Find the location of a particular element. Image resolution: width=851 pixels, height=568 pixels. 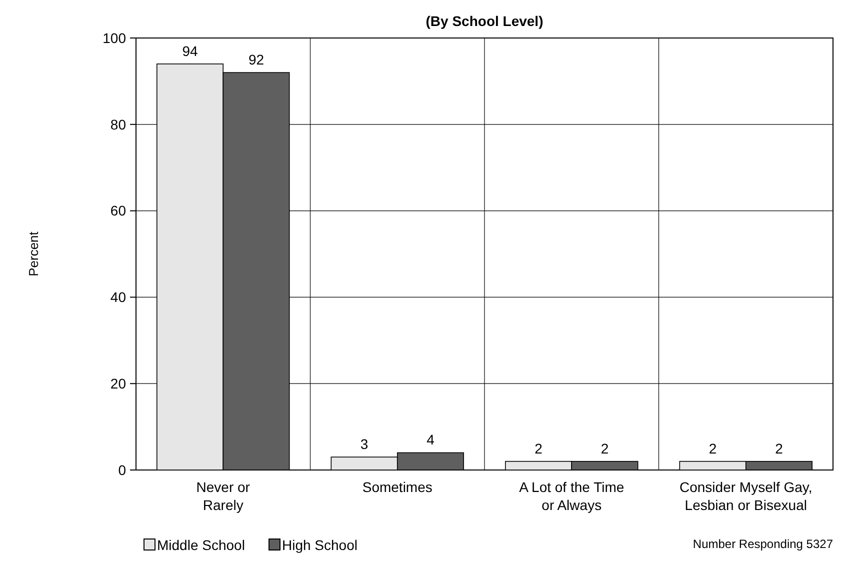

data-label: 94 is located at coordinates (190, 50).